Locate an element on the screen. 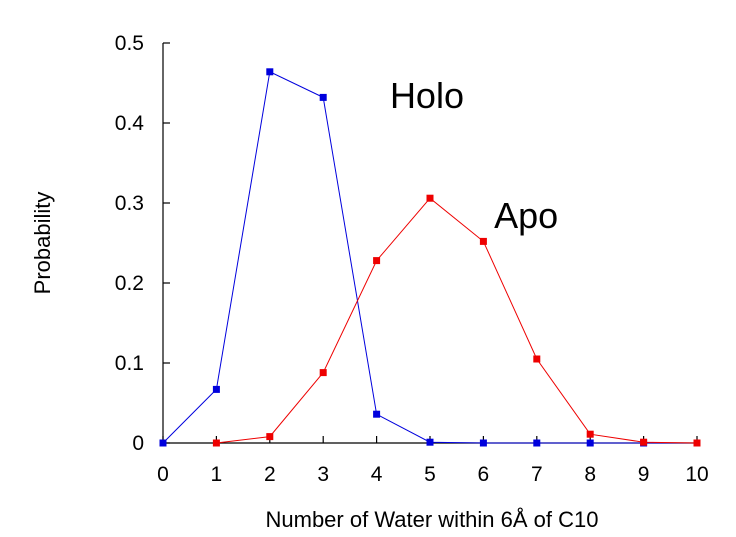  x-tick-label: 0 is located at coordinates (163, 474).